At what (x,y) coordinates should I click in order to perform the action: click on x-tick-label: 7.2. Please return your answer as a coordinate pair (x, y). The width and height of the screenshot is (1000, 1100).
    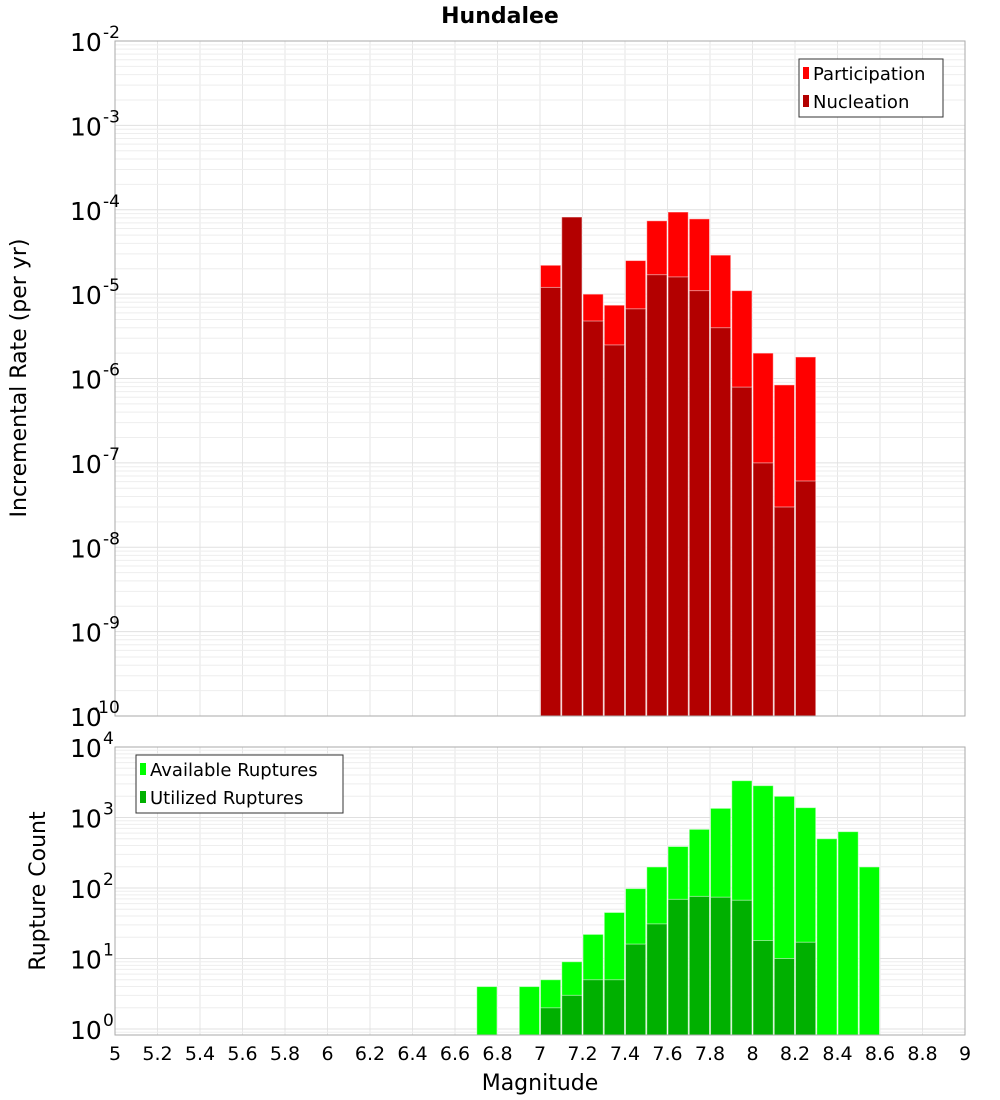
    Looking at the image, I should click on (582, 1054).